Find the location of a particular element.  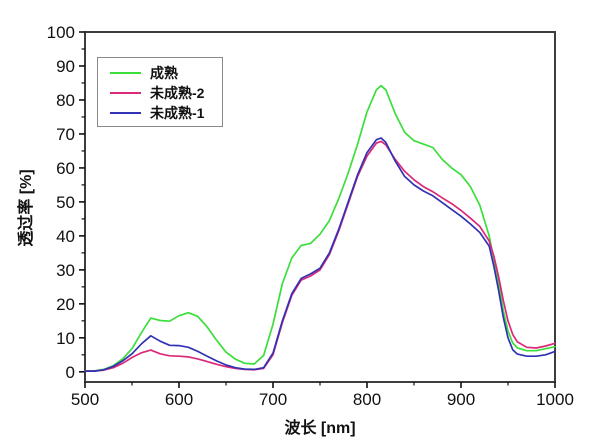

legend-line-swatch-pink is located at coordinates (125, 93).